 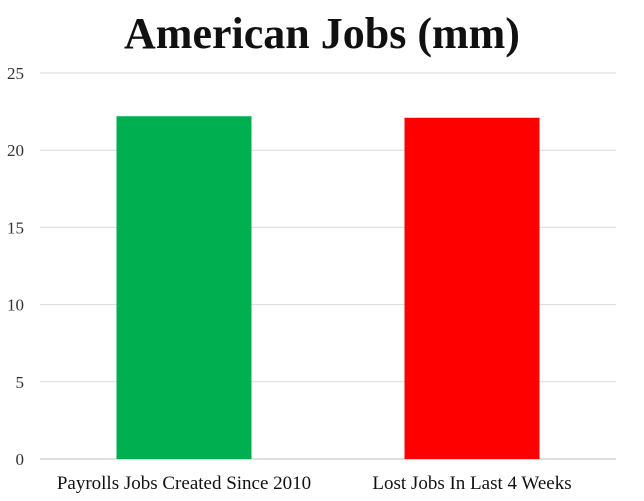 What do you see at coordinates (20, 459) in the screenshot?
I see `y-tick-label: 0` at bounding box center [20, 459].